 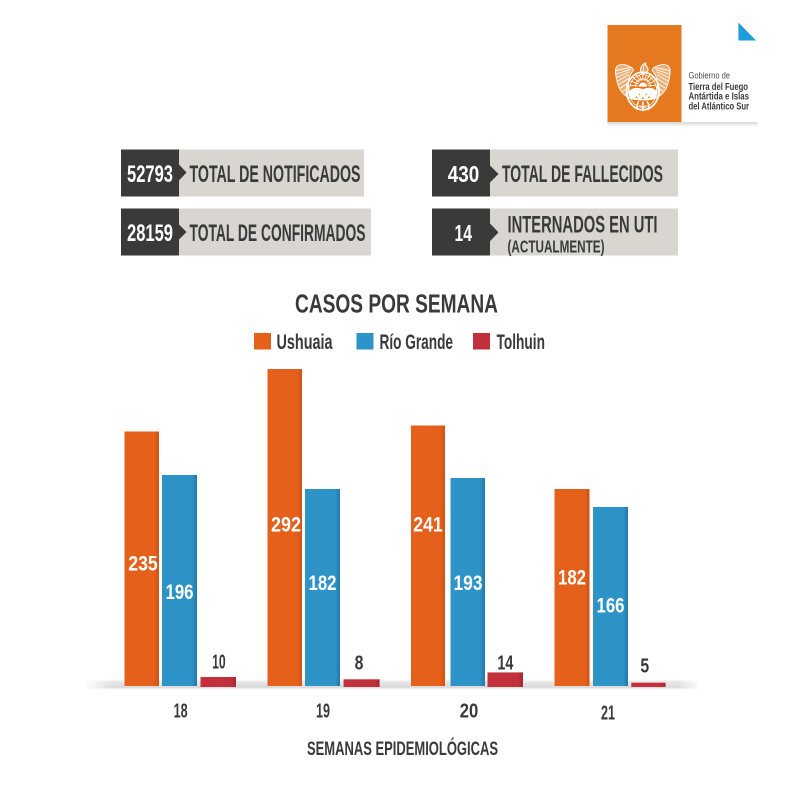 I want to click on svg-text: del Atlántico Sur, so click(x=719, y=106).